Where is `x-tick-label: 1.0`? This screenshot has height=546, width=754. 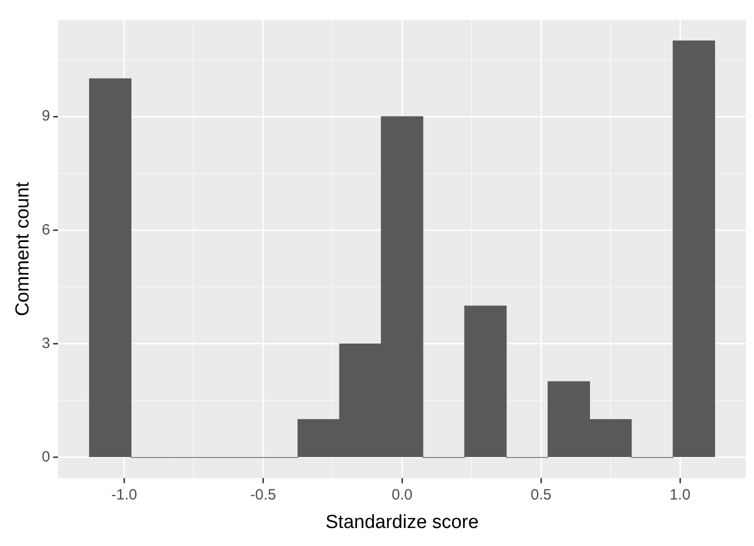
x-tick-label: 1.0 is located at coordinates (680, 495).